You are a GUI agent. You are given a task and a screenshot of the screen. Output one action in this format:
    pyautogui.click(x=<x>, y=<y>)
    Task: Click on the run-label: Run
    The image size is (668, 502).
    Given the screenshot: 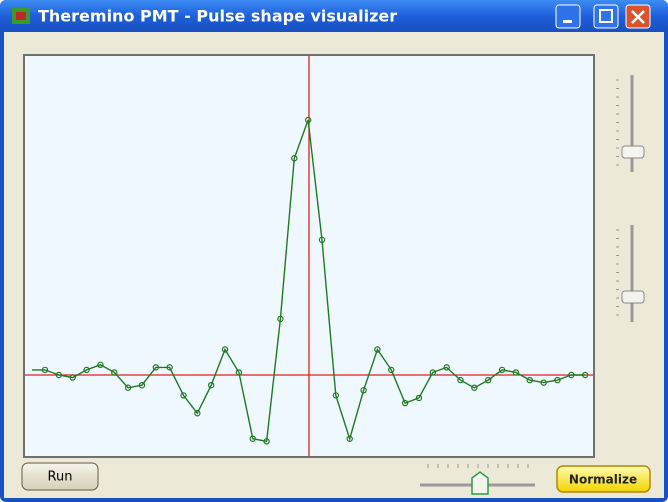 What is the action you would take?
    pyautogui.click(x=60, y=477)
    